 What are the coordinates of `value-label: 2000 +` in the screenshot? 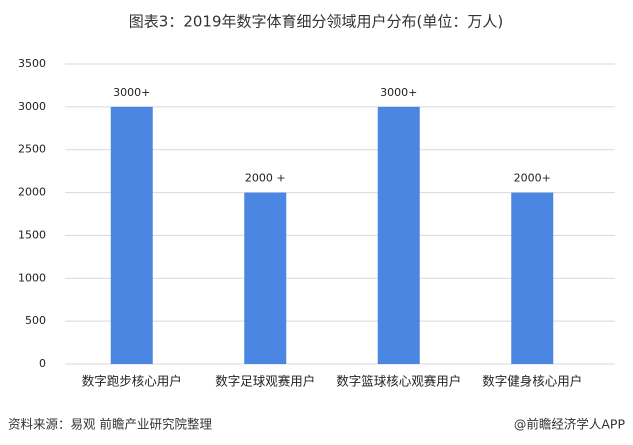 It's located at (265, 178).